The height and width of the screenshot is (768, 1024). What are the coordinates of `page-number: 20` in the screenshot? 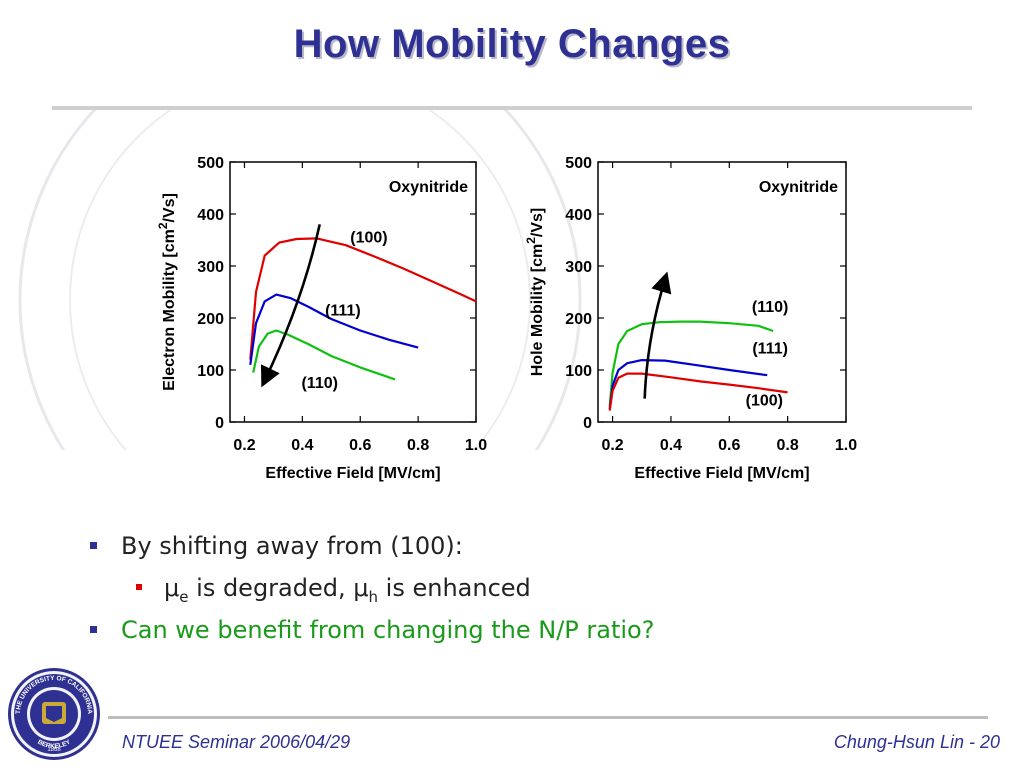 It's located at (989, 742).